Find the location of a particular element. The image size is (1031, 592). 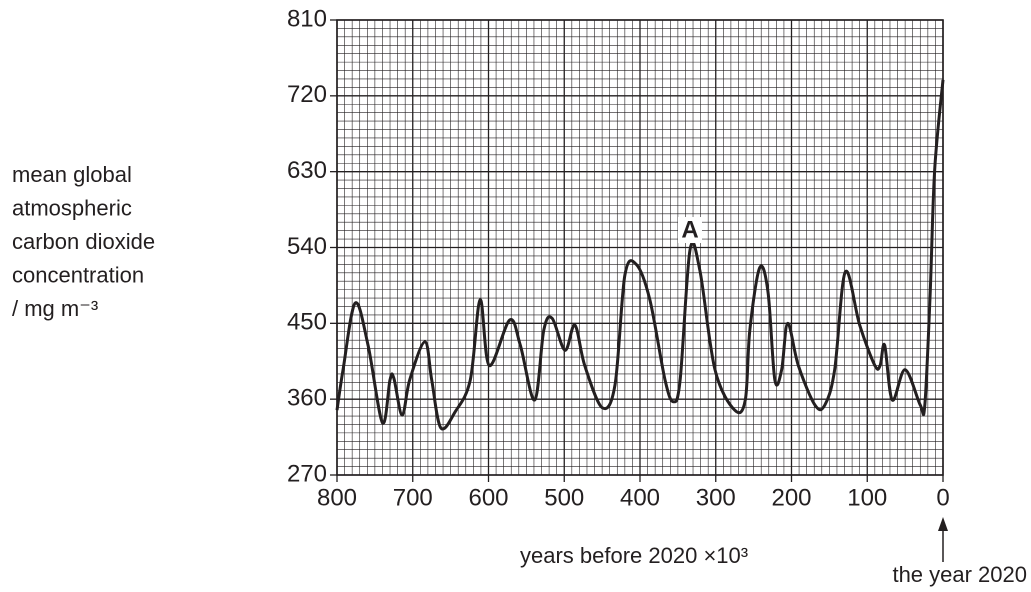

y-tick-label: 450 is located at coordinates (307, 322).